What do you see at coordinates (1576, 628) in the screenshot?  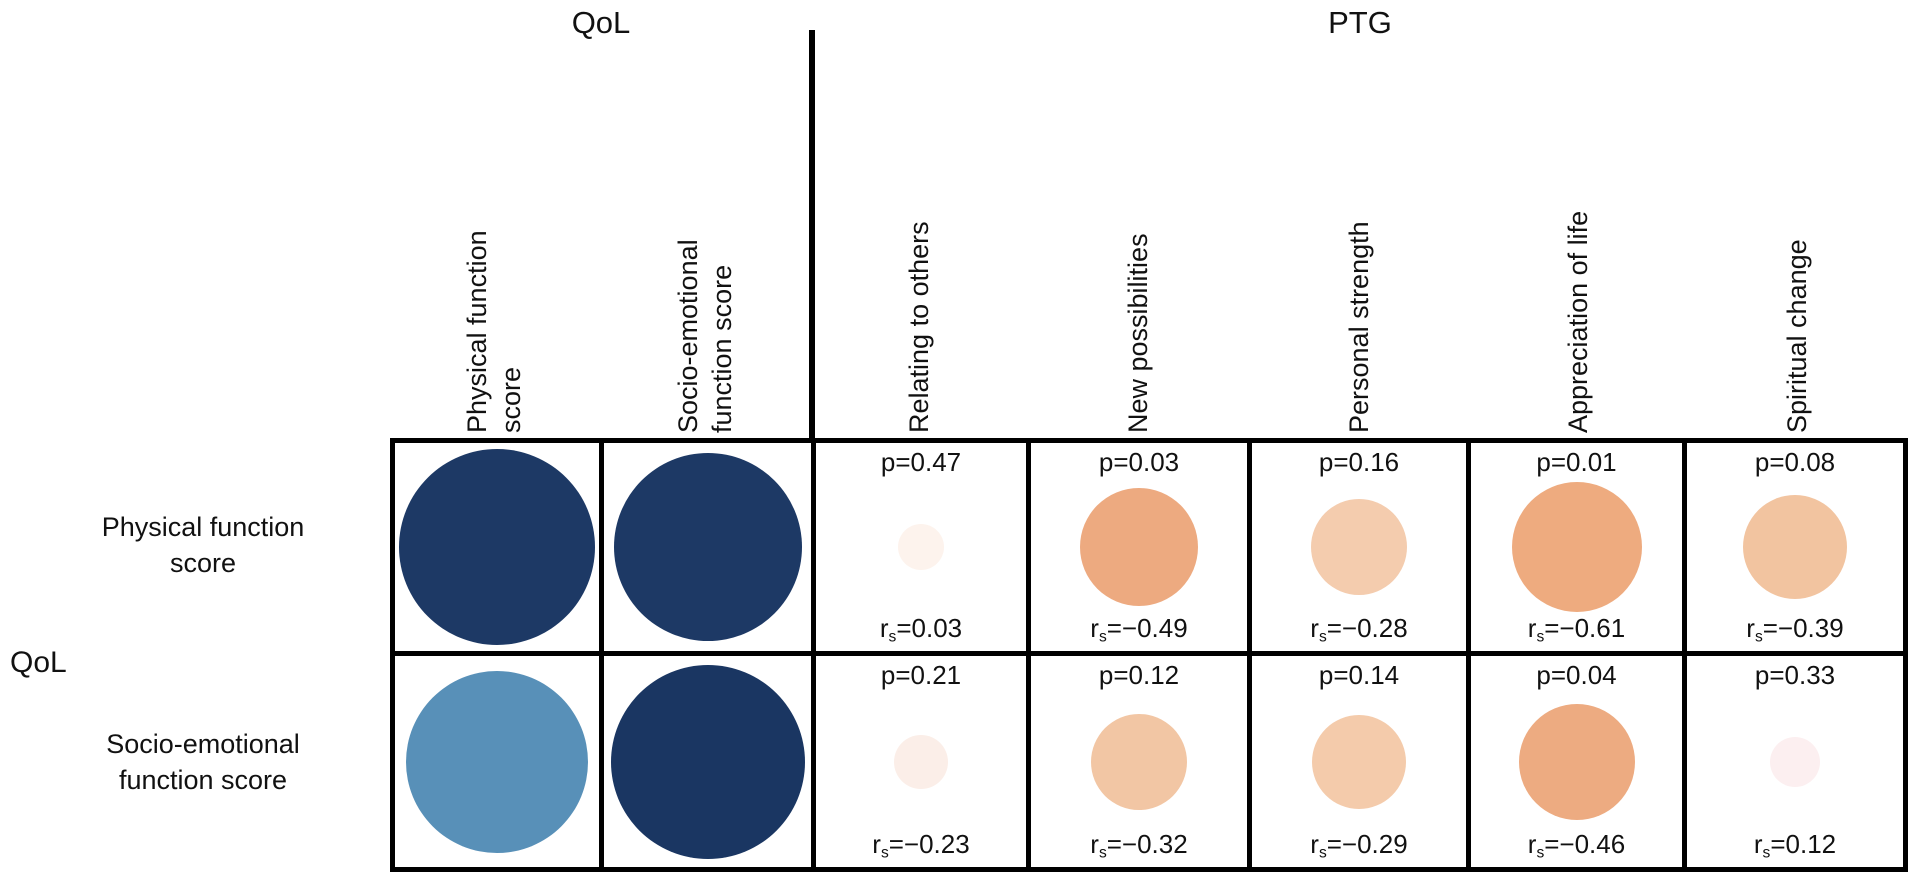 I see `r-value-label: rs=−0.61` at bounding box center [1576, 628].